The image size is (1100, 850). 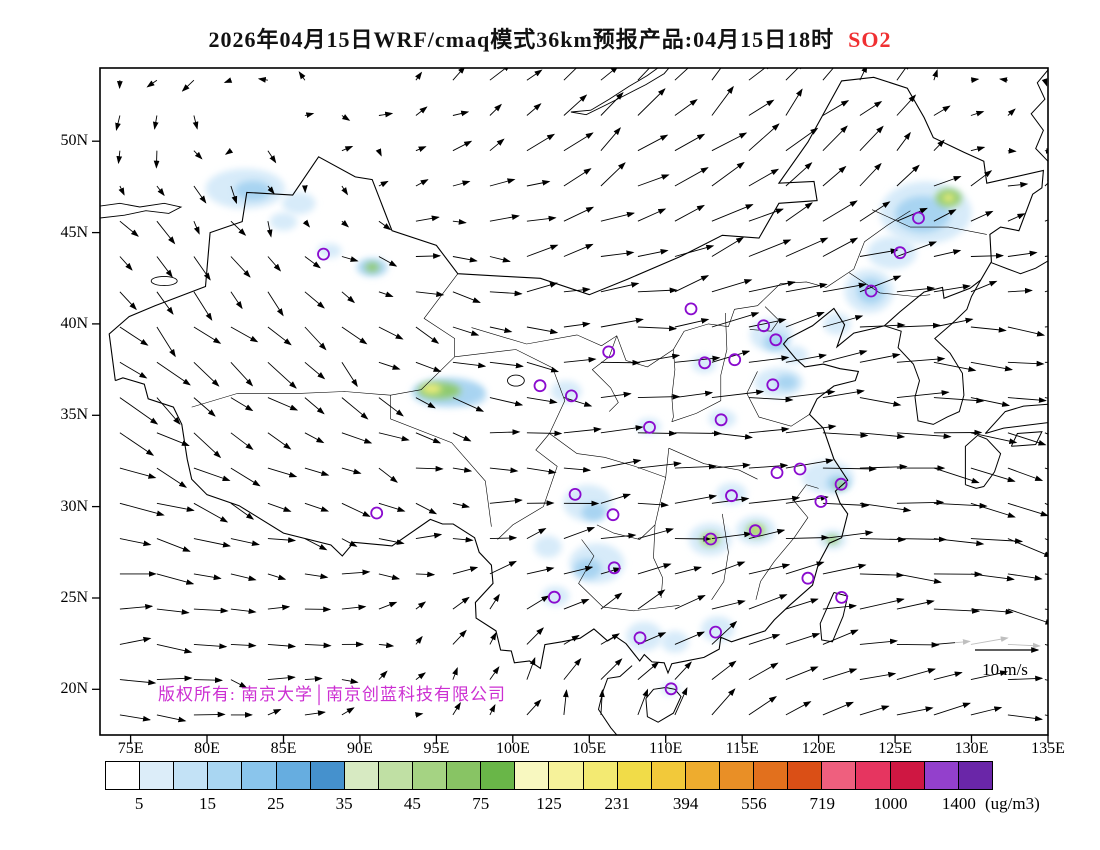 What do you see at coordinates (1012, 803) in the screenshot?
I see `colorbar-unit: (ug/m3)` at bounding box center [1012, 803].